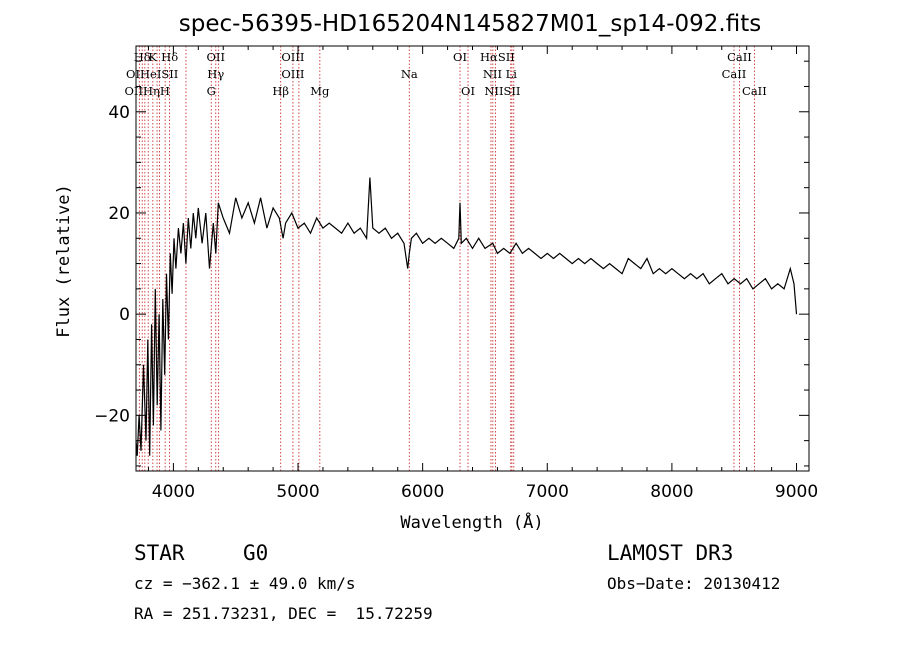 The height and width of the screenshot is (649, 900). I want to click on y-axis-label: Flux (relative), so click(64, 261).